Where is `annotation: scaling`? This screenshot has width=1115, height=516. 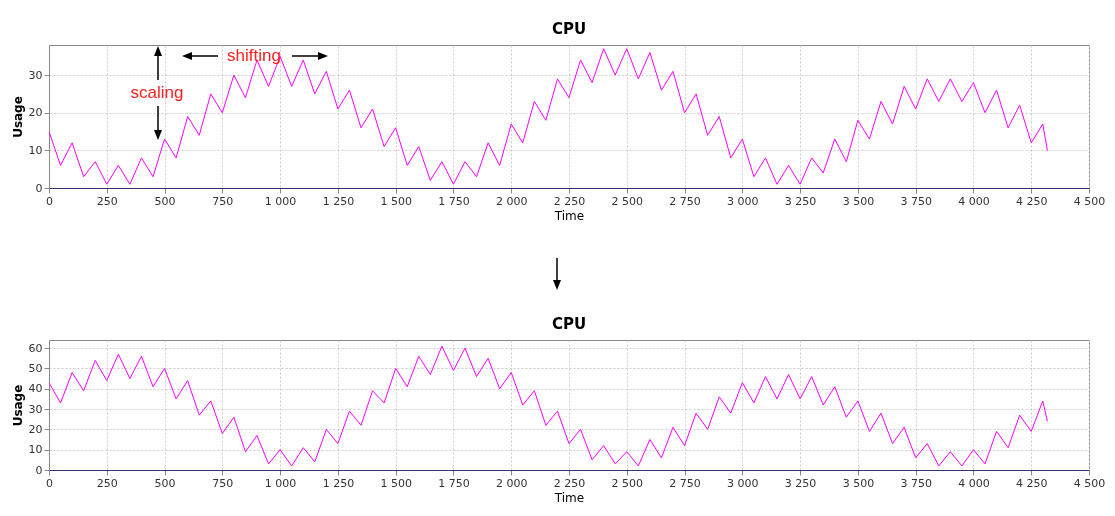
annotation: scaling is located at coordinates (157, 92).